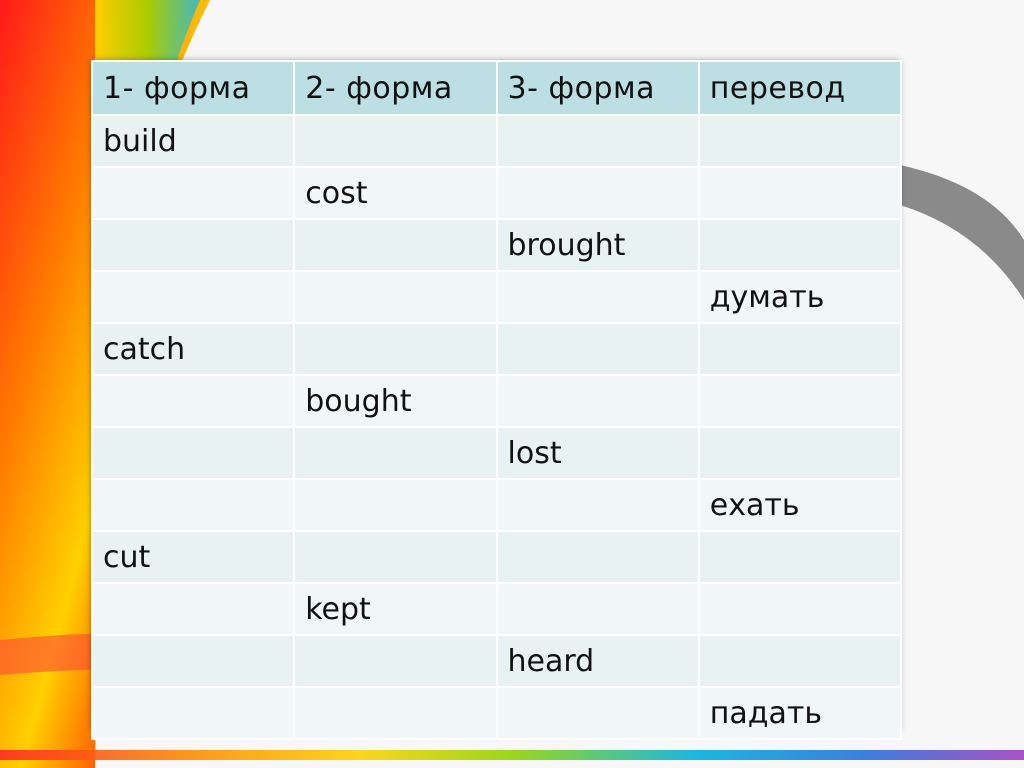 This screenshot has height=768, width=1024. Describe the element at coordinates (962, 232) in the screenshot. I see `gray-arc-decoration` at that location.